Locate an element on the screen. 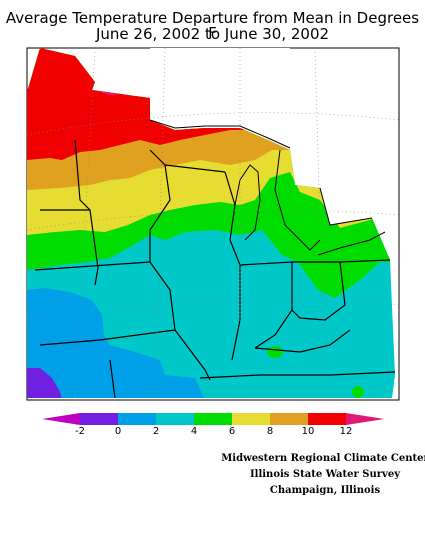 Image resolution: width=425 pixels, height=550 pixels. credit-line: Midwestern Regional Climate Center is located at coordinates (323, 458).